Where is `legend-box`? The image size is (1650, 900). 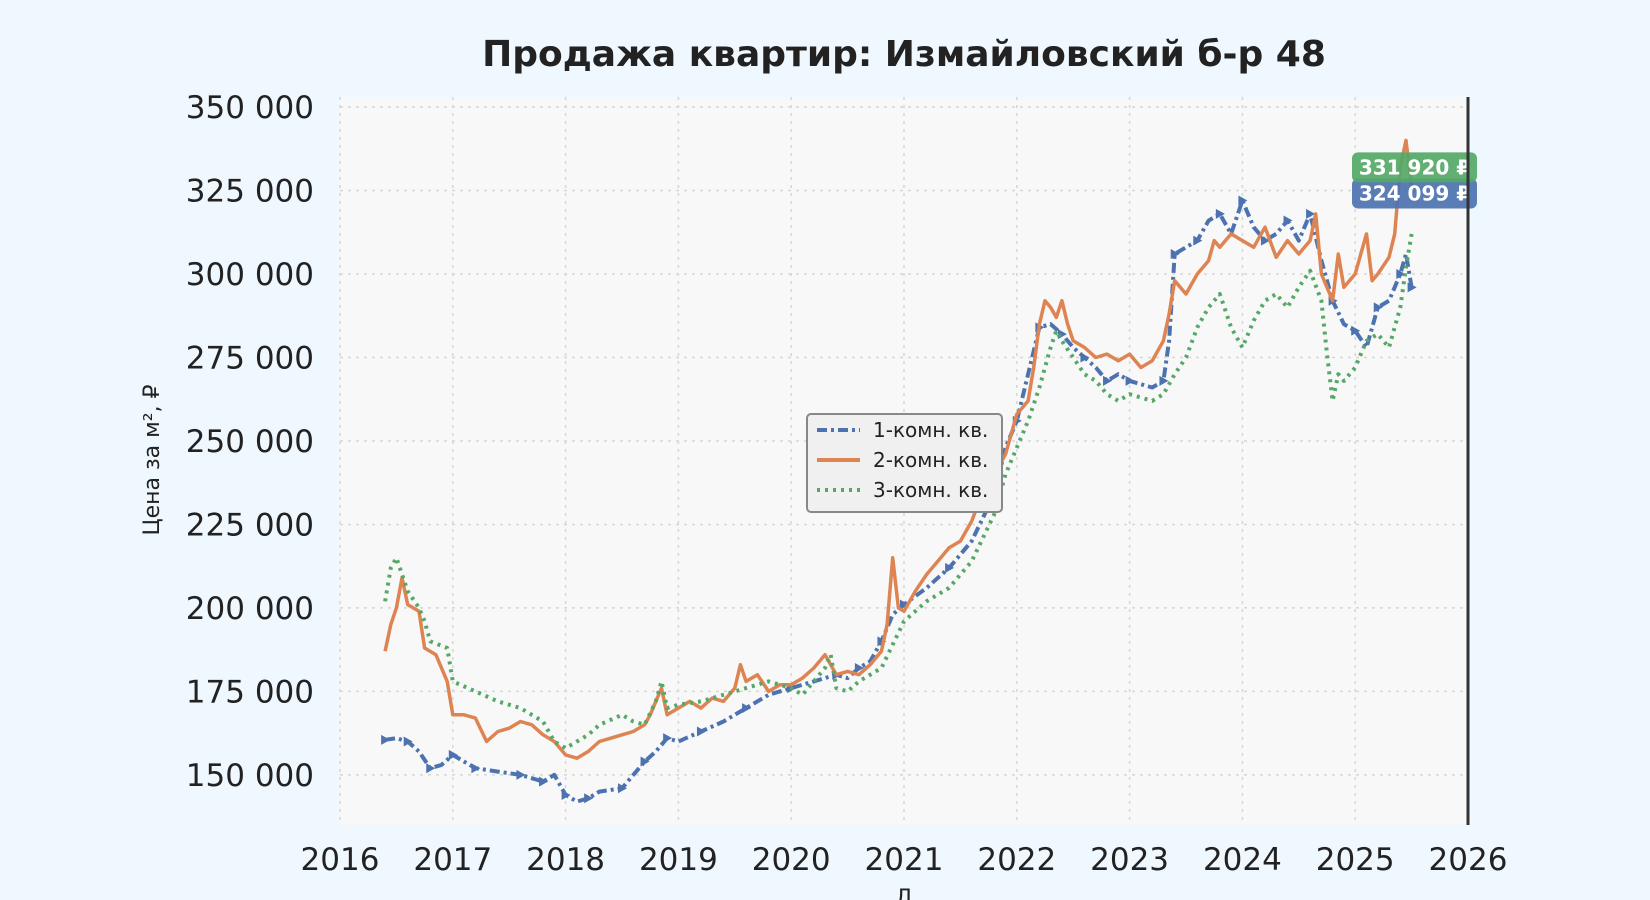
legend-box is located at coordinates (904, 463).